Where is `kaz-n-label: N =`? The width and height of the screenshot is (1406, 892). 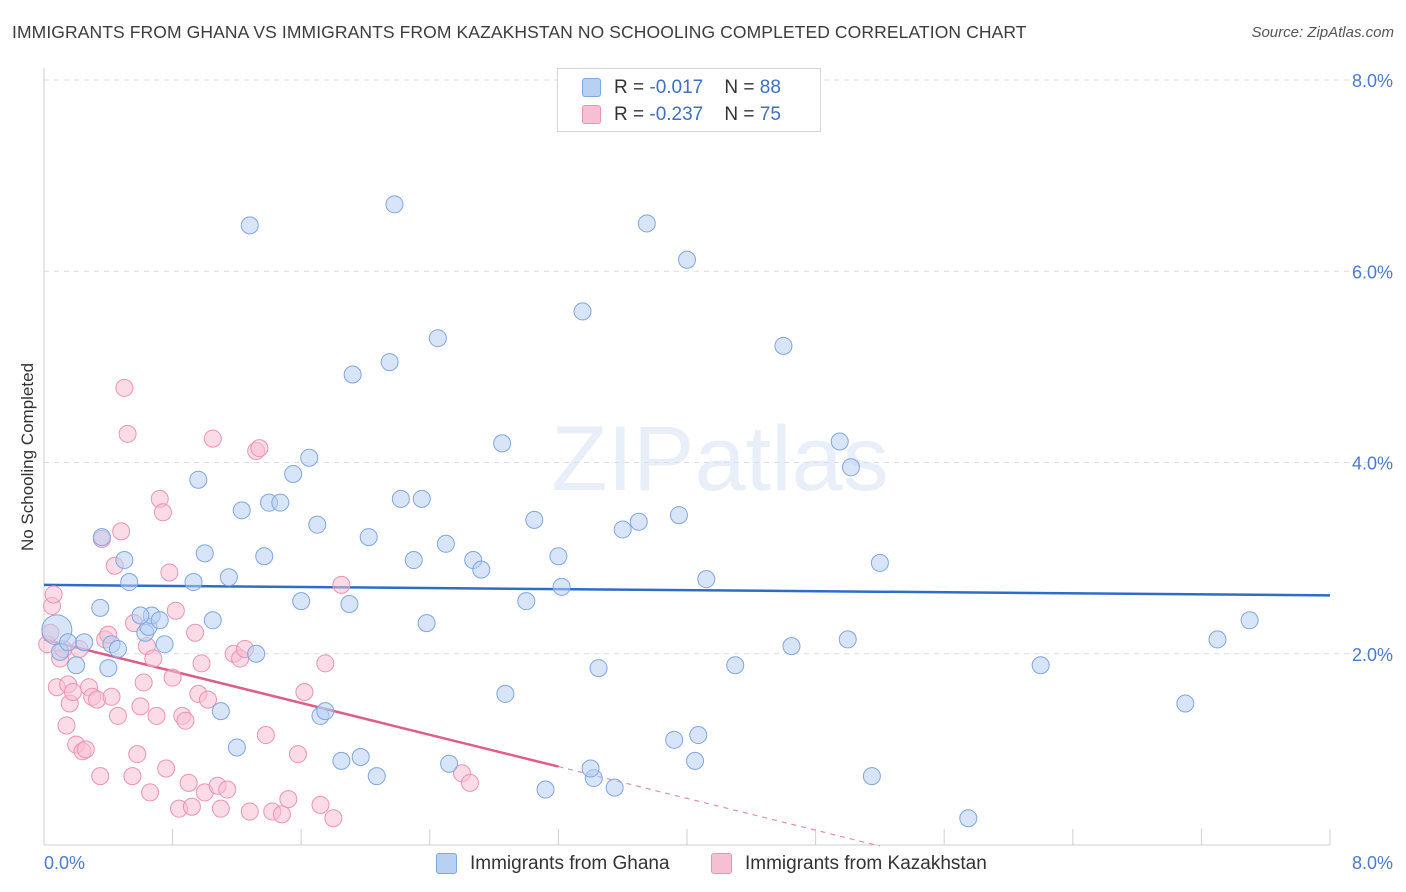
kaz-n-label: N = is located at coordinates (742, 114).